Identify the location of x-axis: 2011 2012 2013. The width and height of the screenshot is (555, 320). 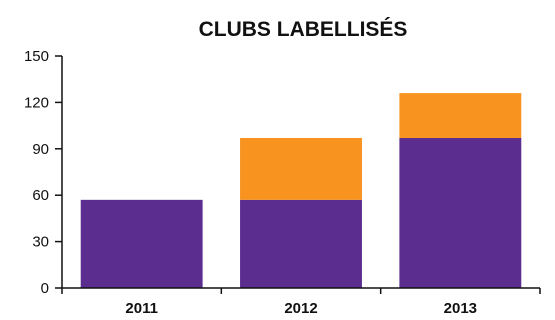
(301, 302).